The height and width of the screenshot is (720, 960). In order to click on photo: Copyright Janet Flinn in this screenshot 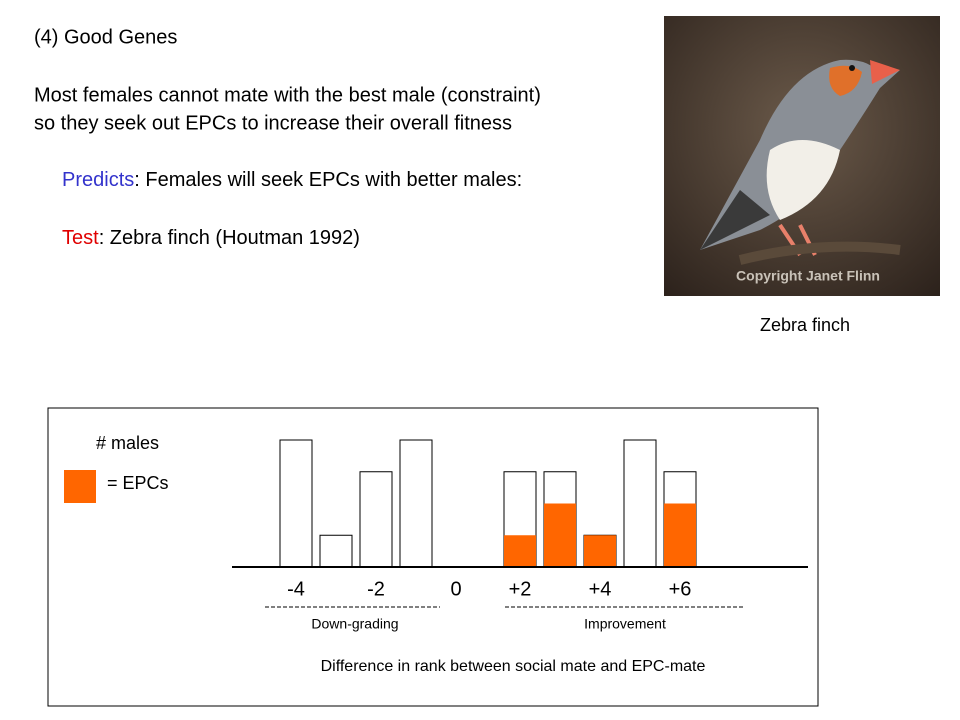, I will do `click(802, 156)`.